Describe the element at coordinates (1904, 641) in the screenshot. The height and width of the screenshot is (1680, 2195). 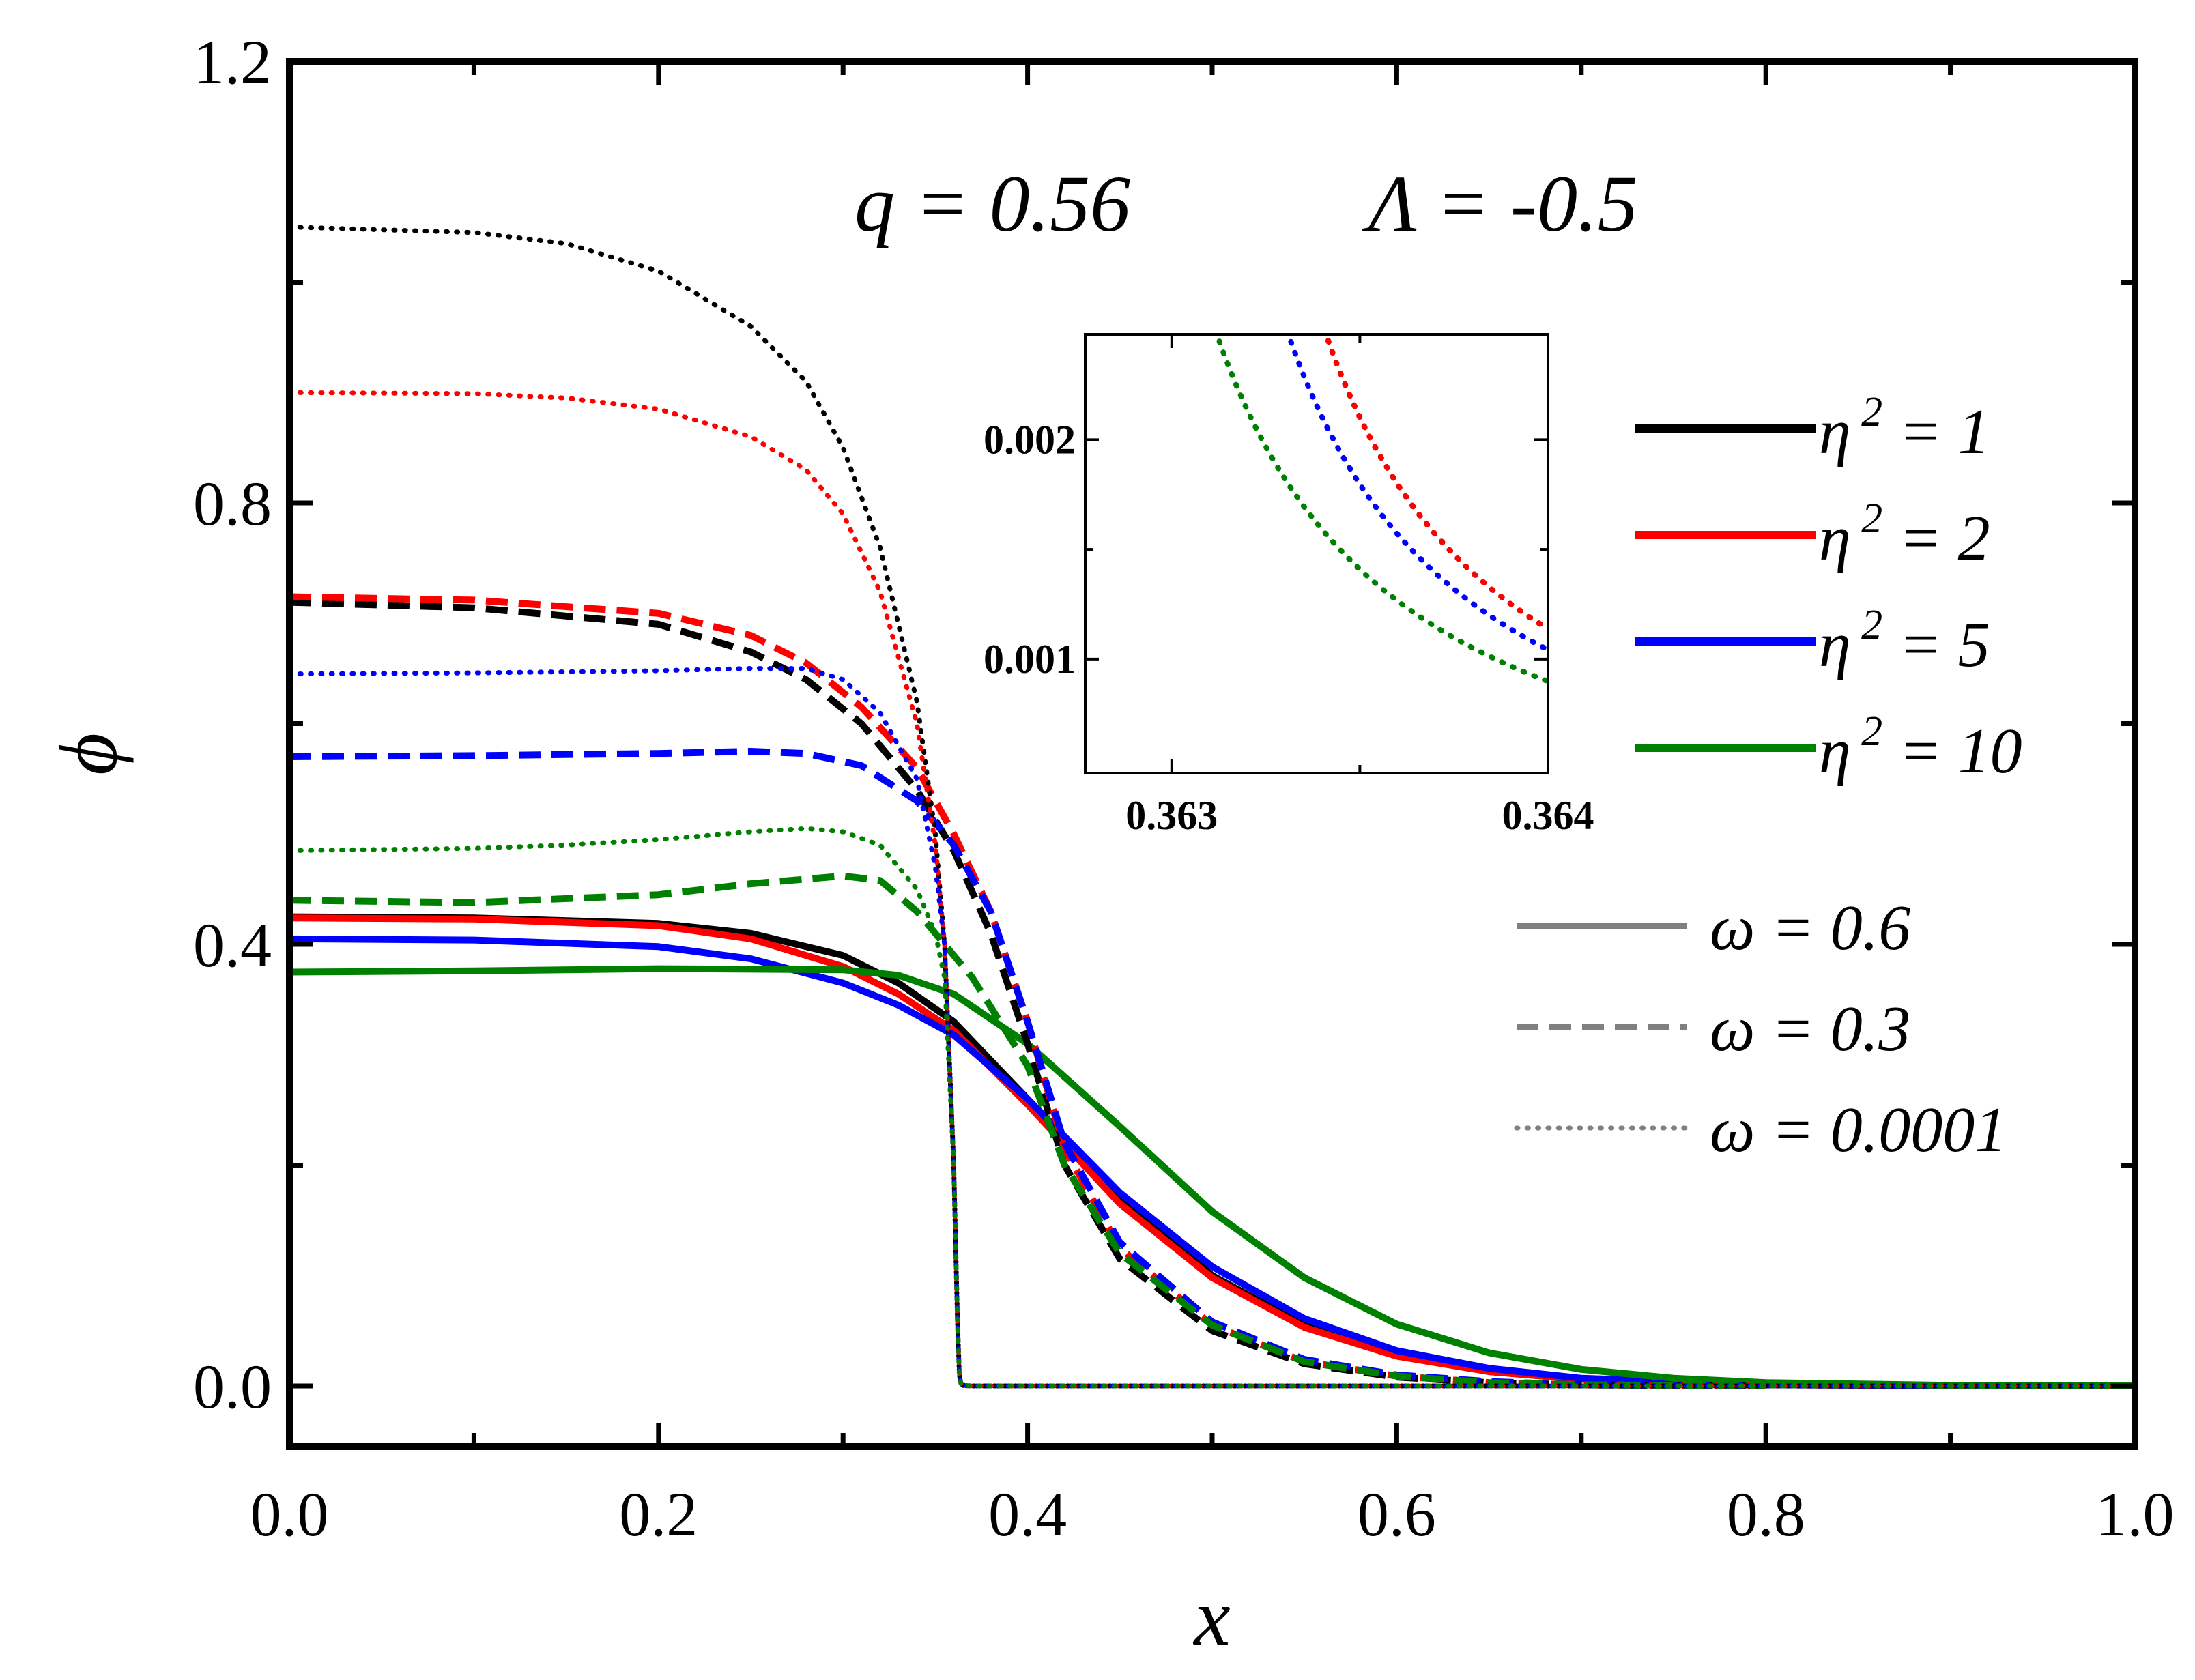
I see `legend-eta-label: η 2 = 5` at that location.